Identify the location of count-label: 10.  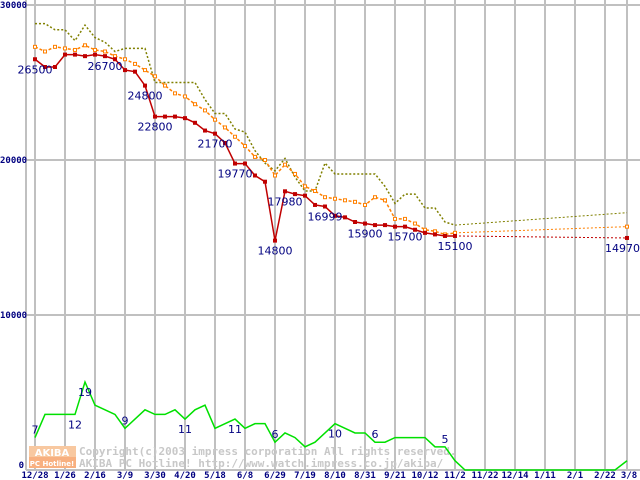
(335, 434).